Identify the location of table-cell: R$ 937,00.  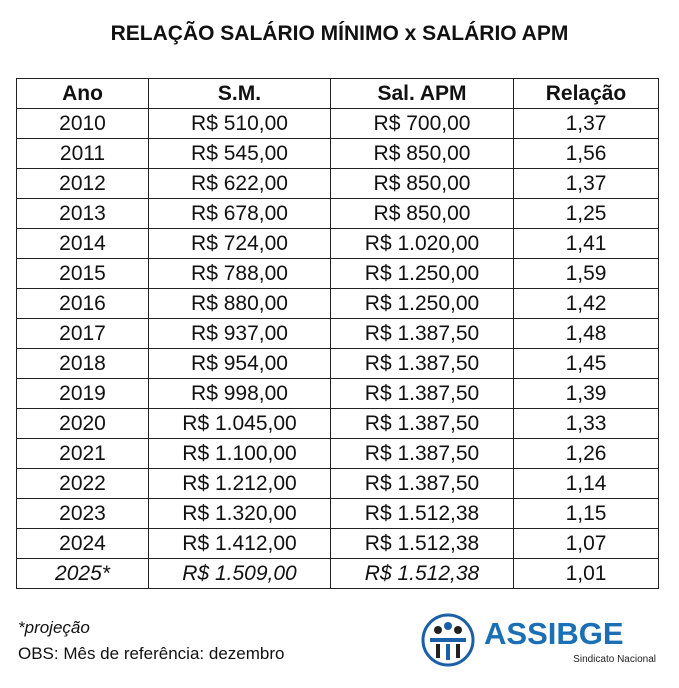
(239, 333).